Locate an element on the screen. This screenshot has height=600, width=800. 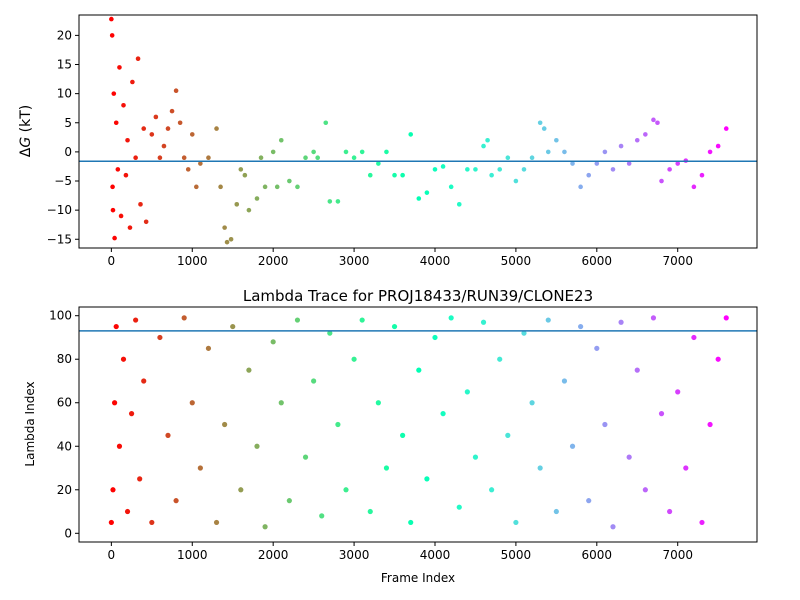
bottom-y-ticks: 0 20 40 60 80 100 is located at coordinates (64, 424).